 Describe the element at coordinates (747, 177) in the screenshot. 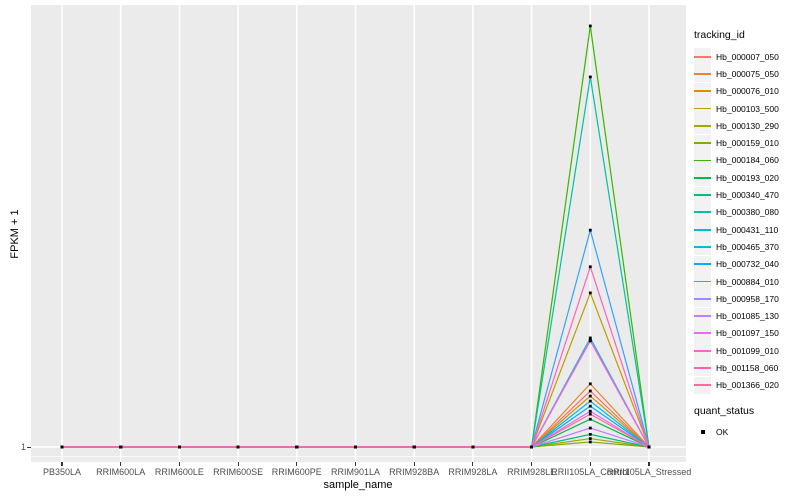

I see `legend-item-label: Hb_000193_020` at that location.